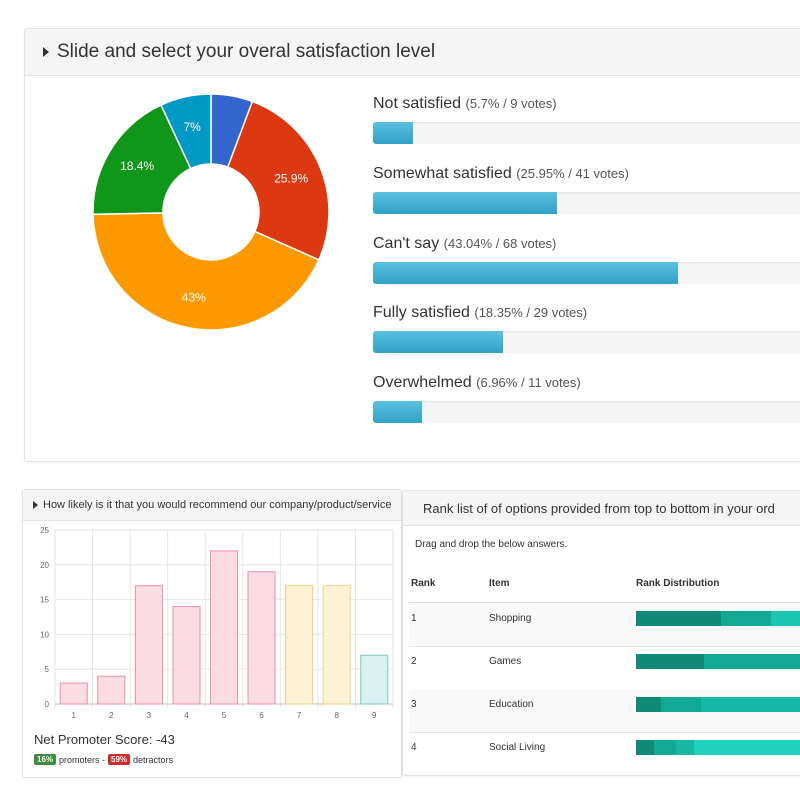 Image resolution: width=800 pixels, height=800 pixels. I want to click on option-label: Not satisfied, so click(417, 103).